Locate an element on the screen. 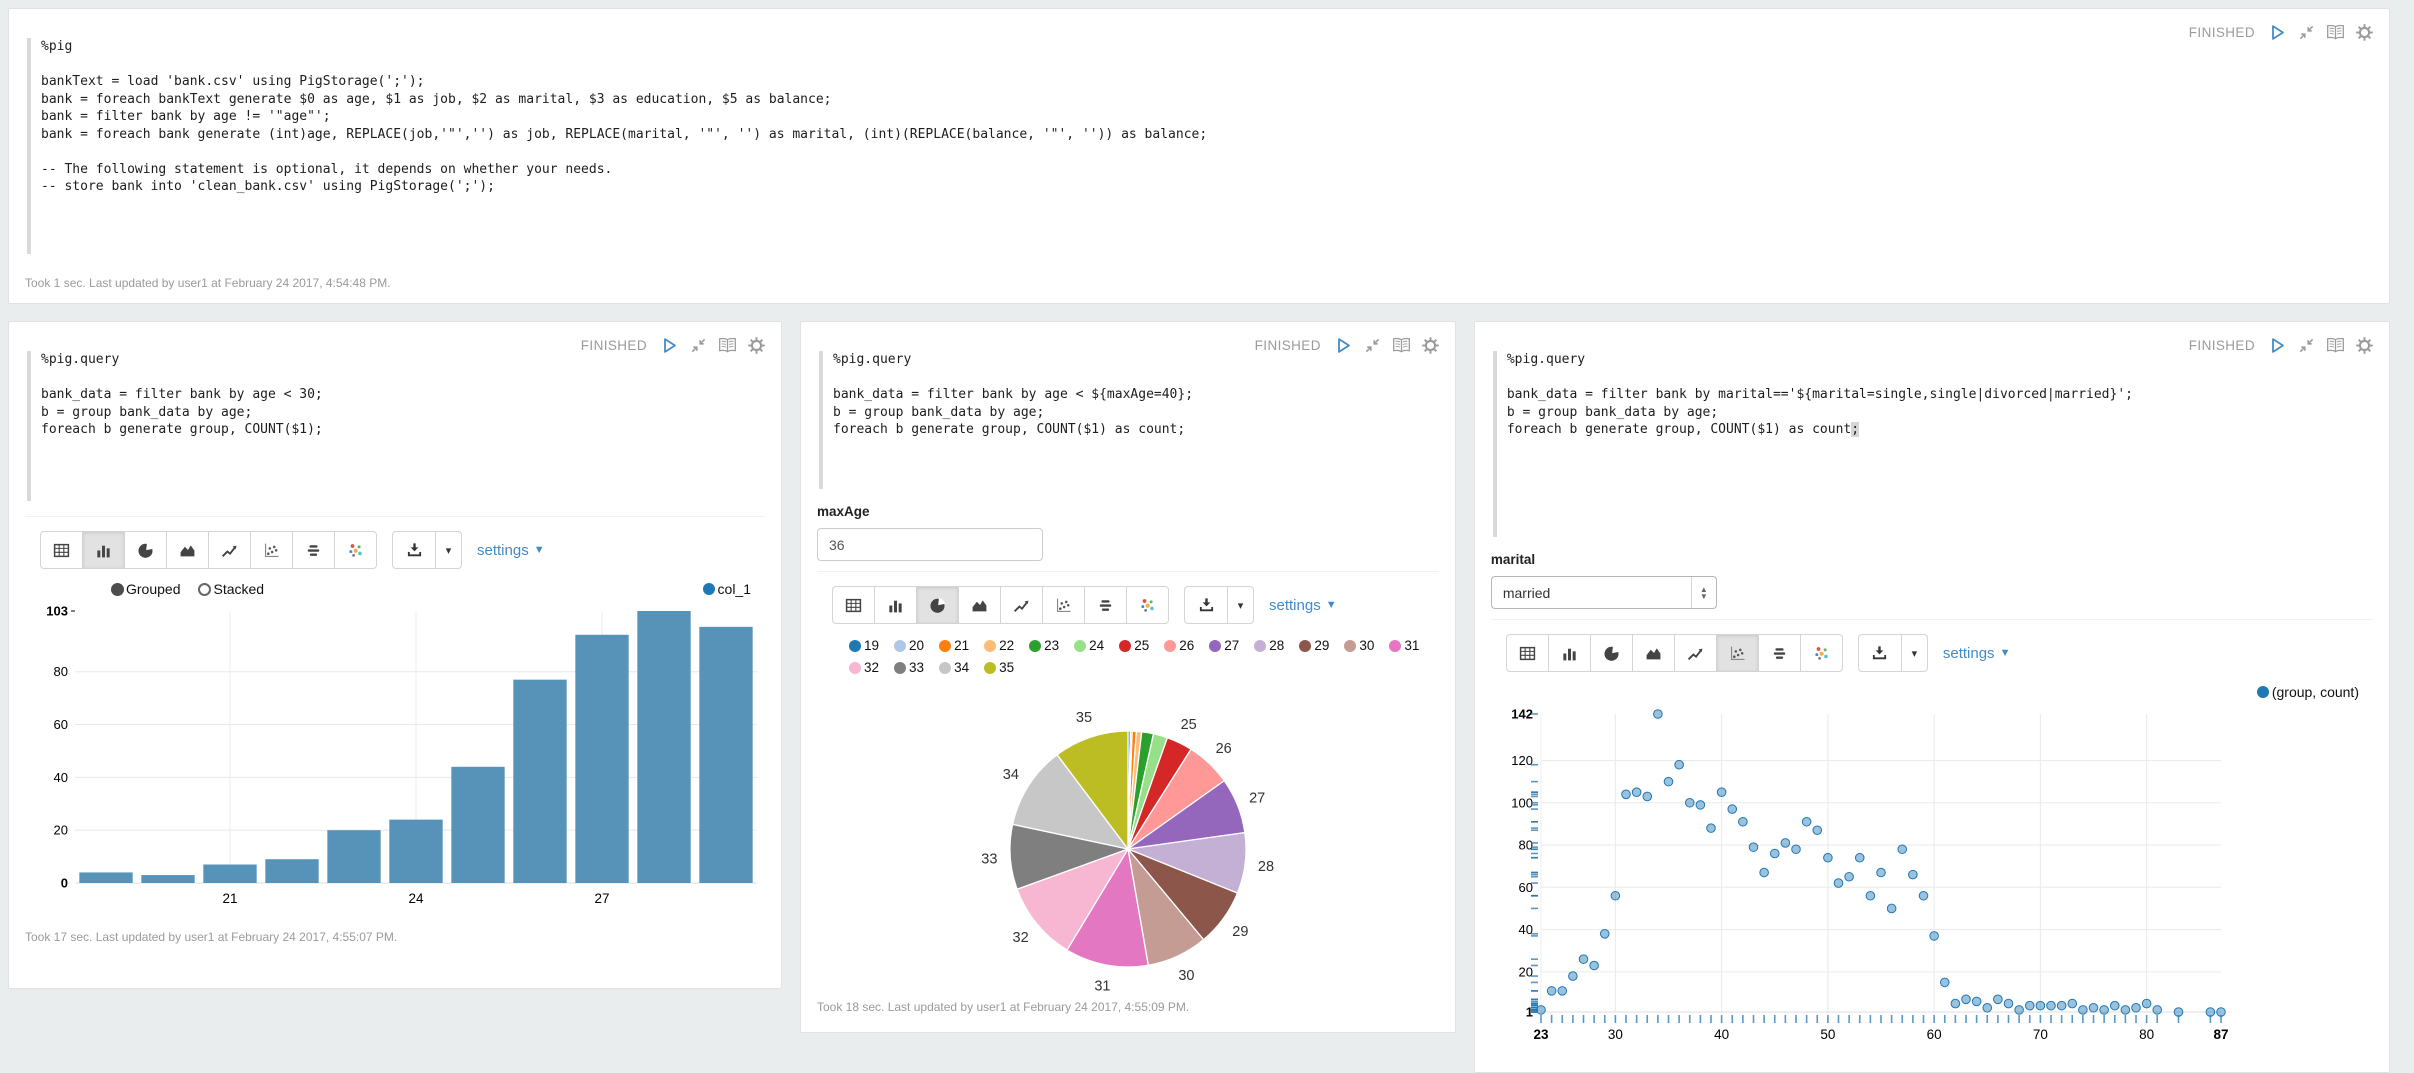 The width and height of the screenshot is (2414, 1073). svg-text: 24 is located at coordinates (416, 898).